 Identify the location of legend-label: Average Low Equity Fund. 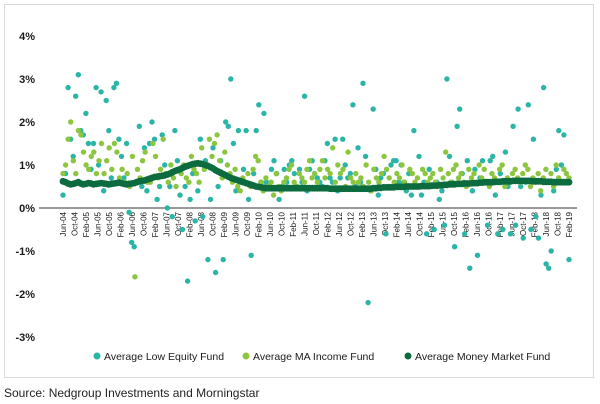
(164, 357).